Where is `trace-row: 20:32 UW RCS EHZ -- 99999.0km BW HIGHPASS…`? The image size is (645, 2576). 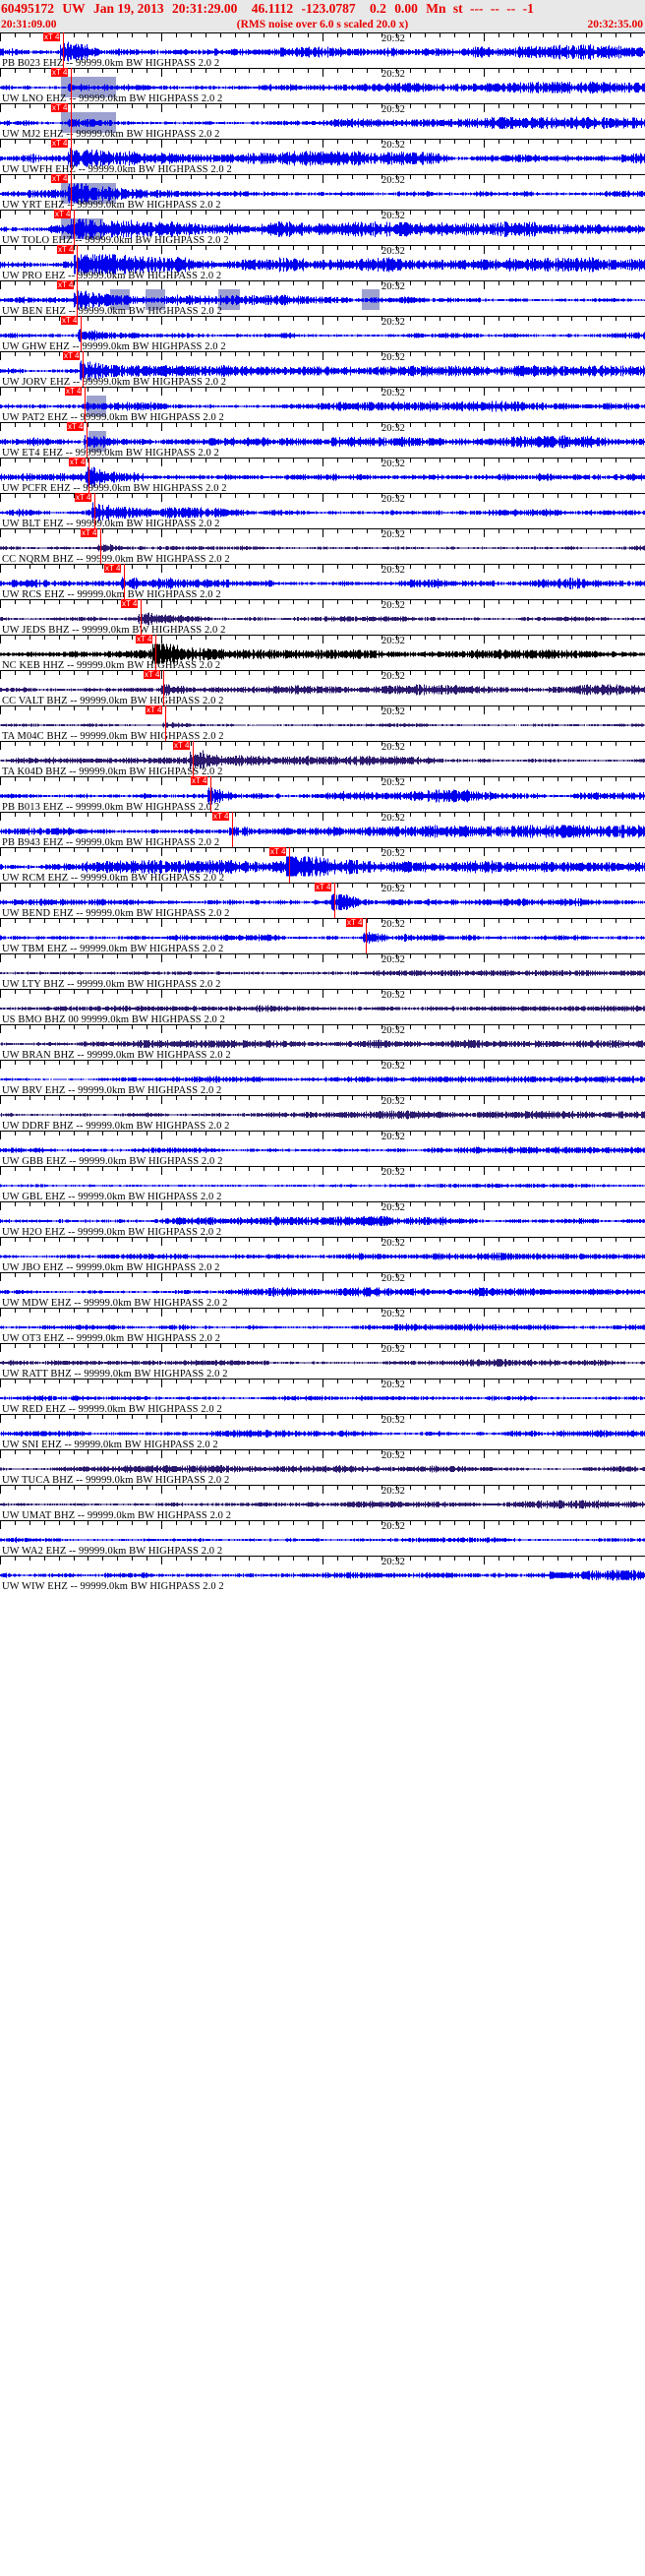 trace-row: 20:32 UW RCS EHZ -- 99999.0km BW HIGHPASS… is located at coordinates (322, 581).